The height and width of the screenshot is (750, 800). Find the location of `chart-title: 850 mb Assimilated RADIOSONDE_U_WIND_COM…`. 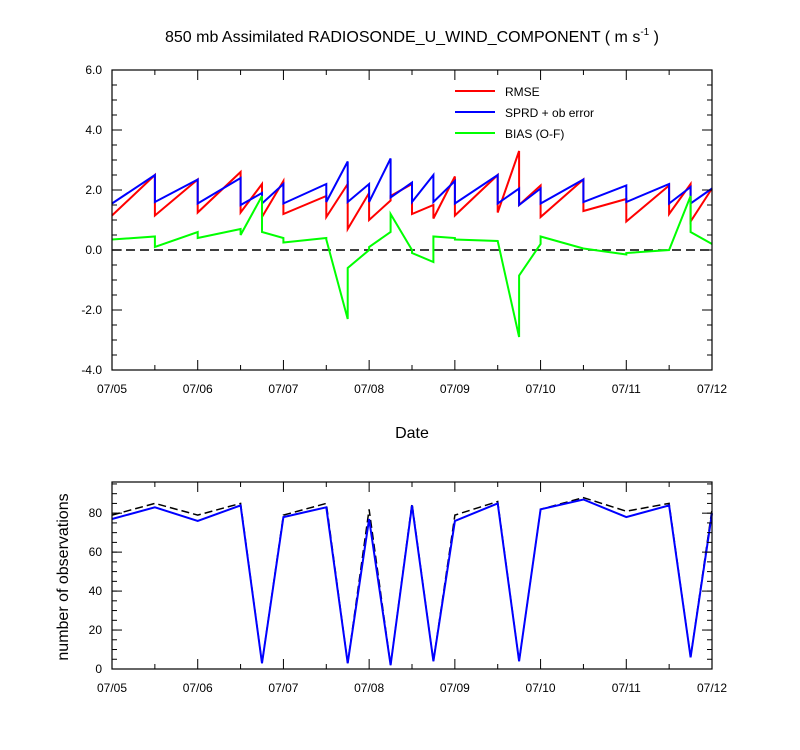

chart-title: 850 mb Assimilated RADIOSONDE_U_WIND_COM… is located at coordinates (412, 36).